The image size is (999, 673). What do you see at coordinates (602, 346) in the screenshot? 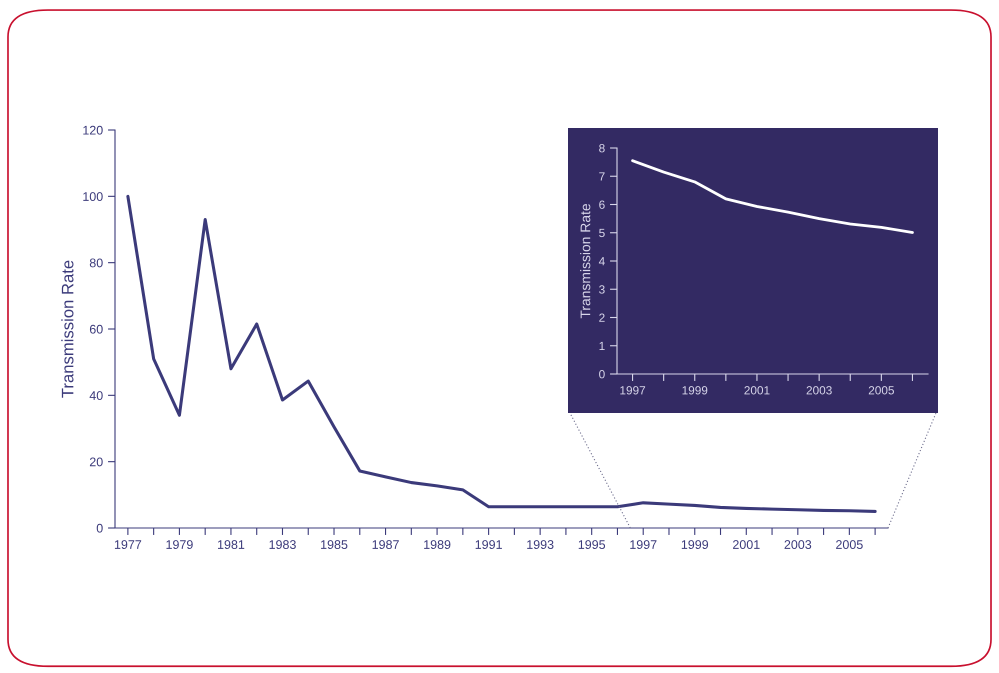
I see `y-tick-label: 1` at bounding box center [602, 346].